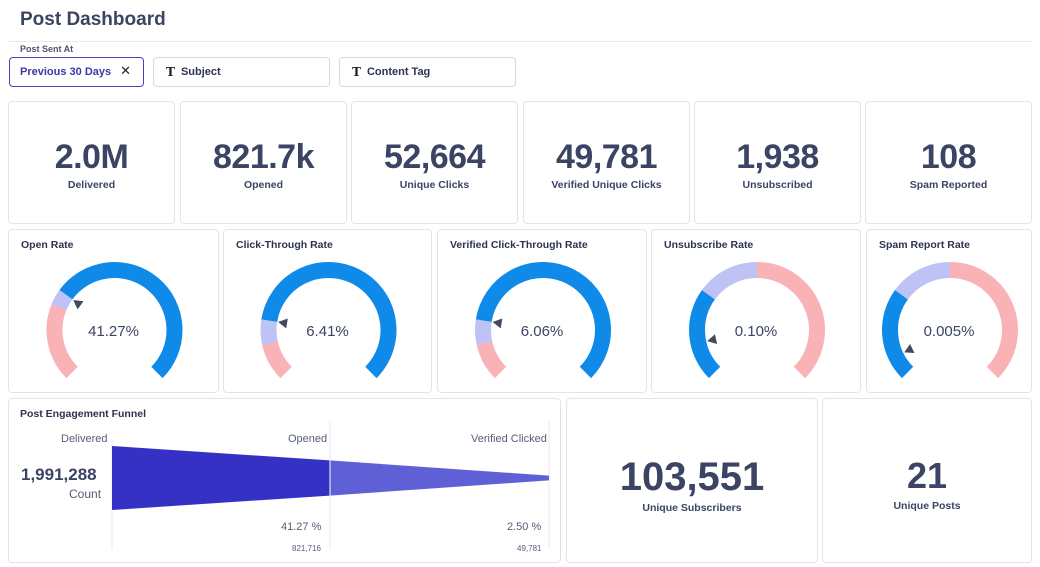 The width and height of the screenshot is (1040, 567). I want to click on summary-value: 21, so click(927, 475).